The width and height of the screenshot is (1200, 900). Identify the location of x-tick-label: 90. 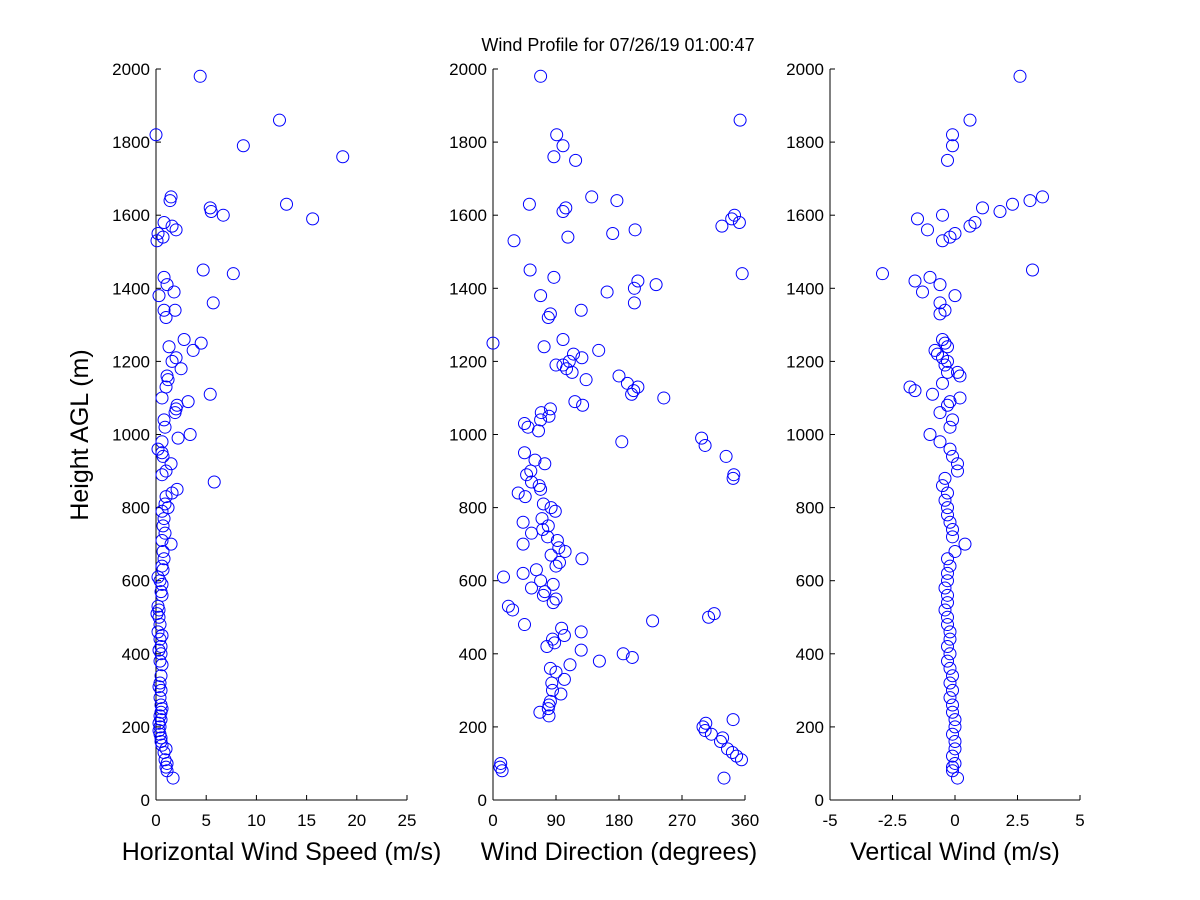
(556, 820).